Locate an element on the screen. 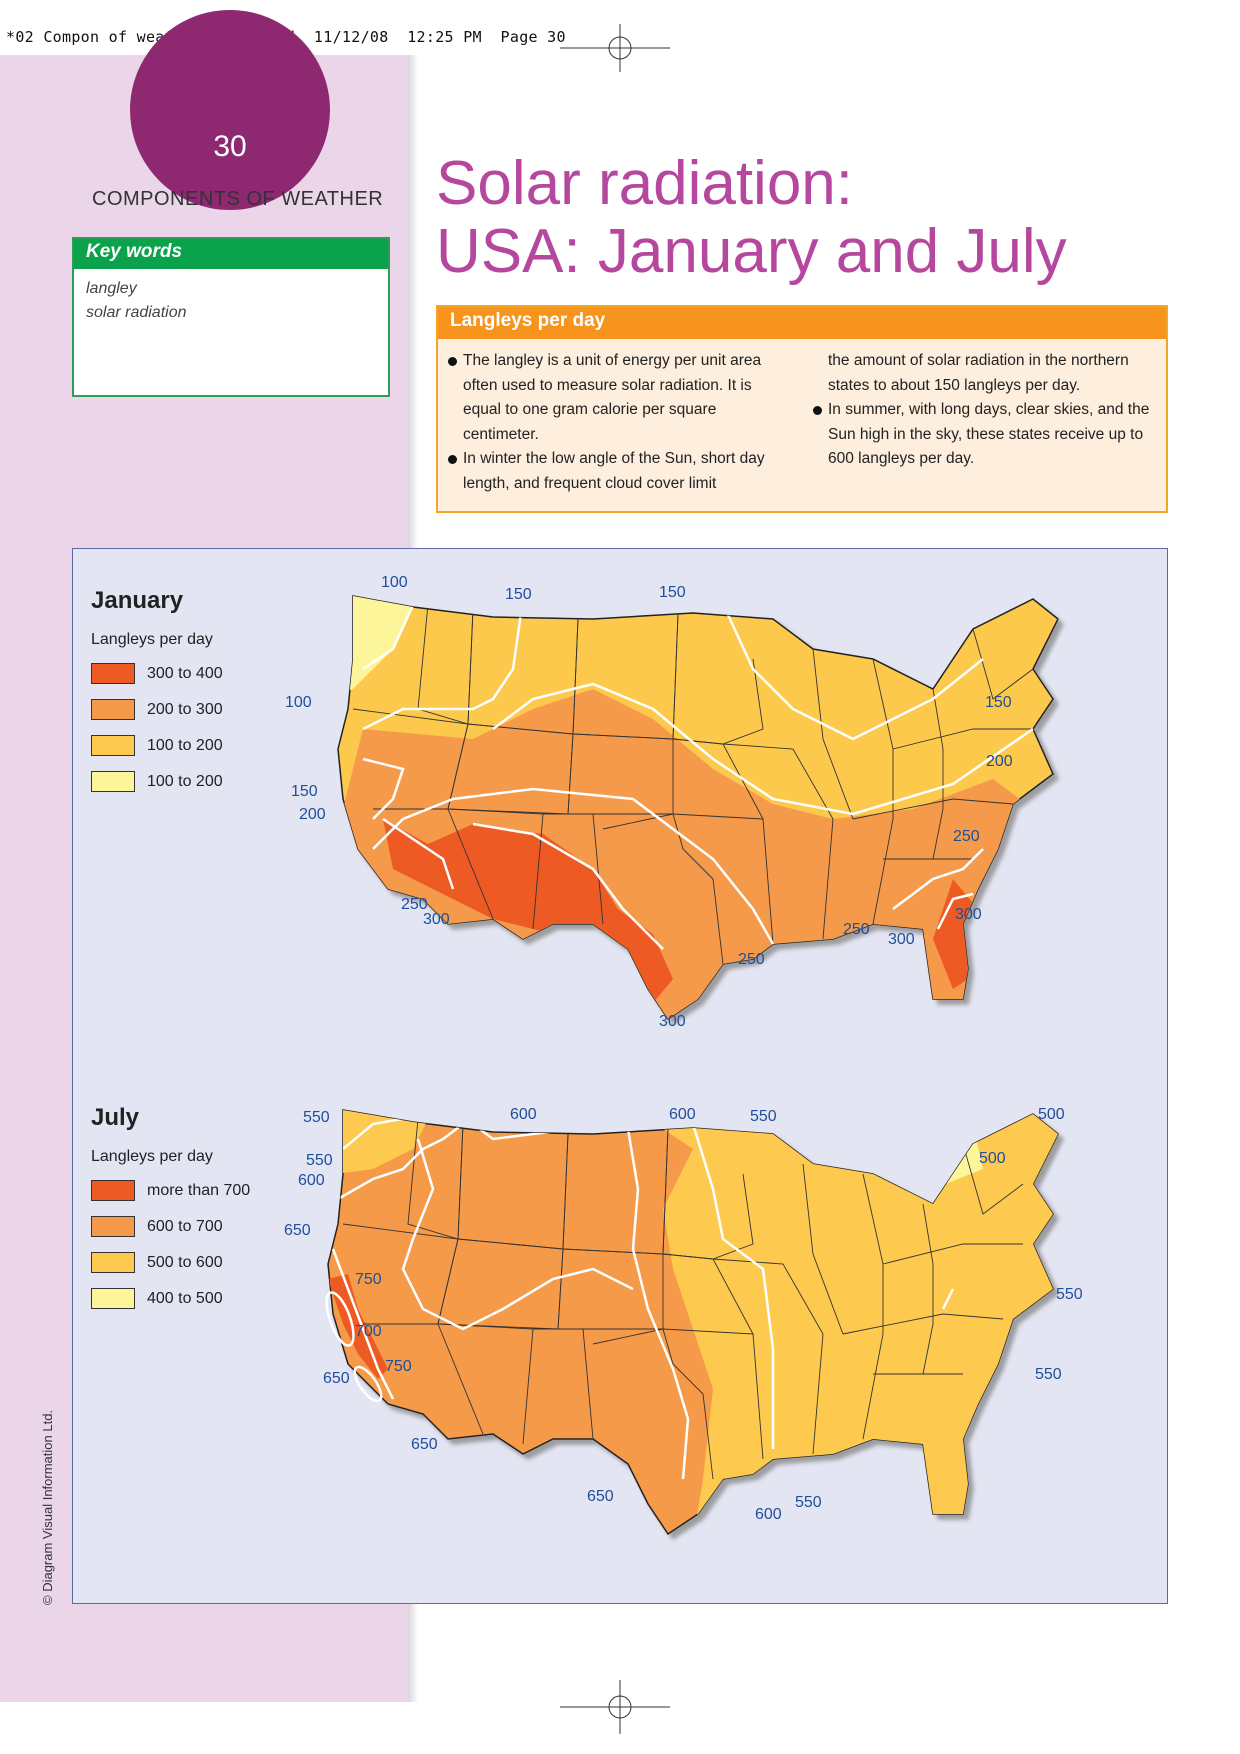  january-legend-subtitle: Langleys per day is located at coordinates (152, 639).